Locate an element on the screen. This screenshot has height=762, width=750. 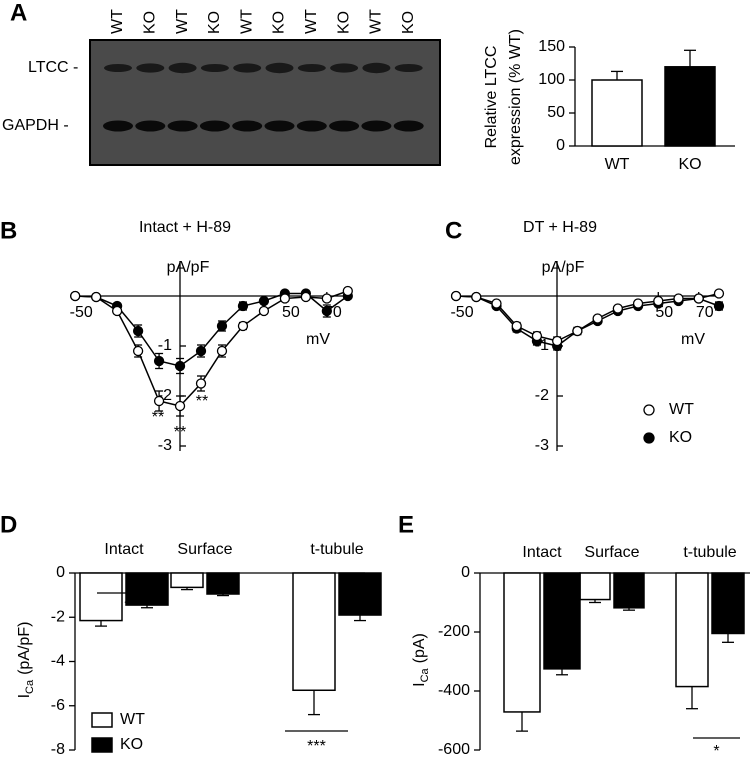
chart-title: DT + H-89 is located at coordinates (560, 227).